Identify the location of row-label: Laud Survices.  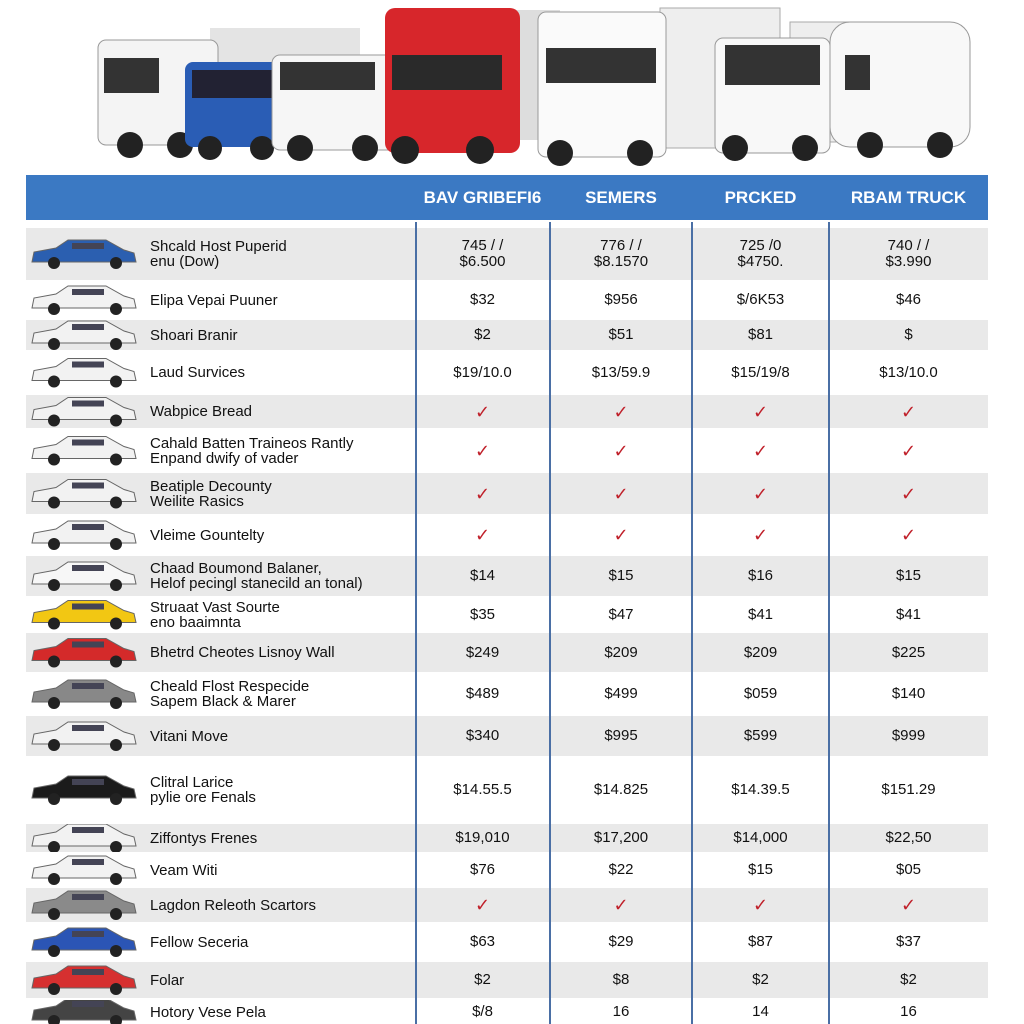
(282, 372).